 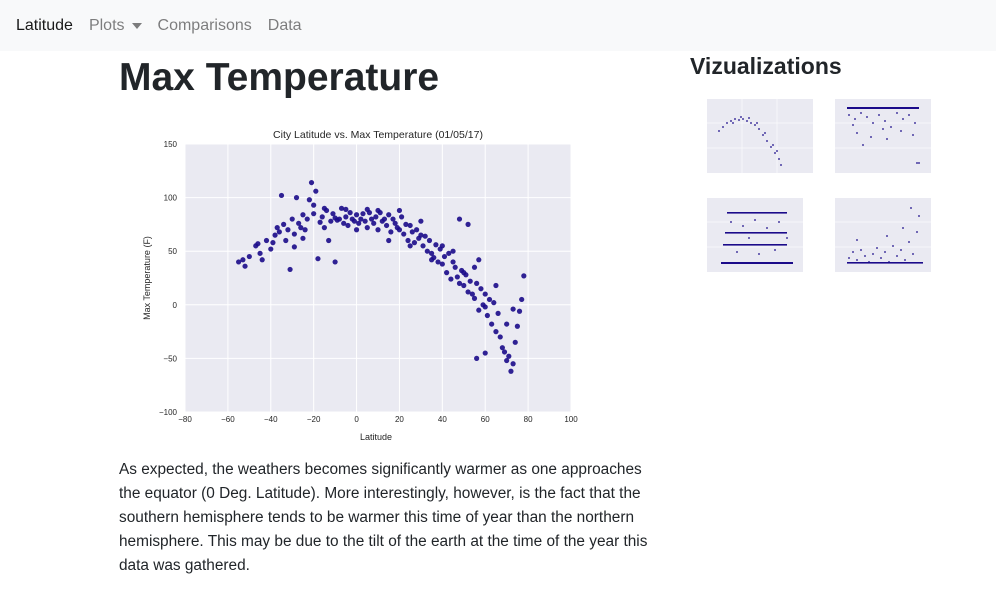 I want to click on thumbnail-max-temperature, so click(x=757, y=139).